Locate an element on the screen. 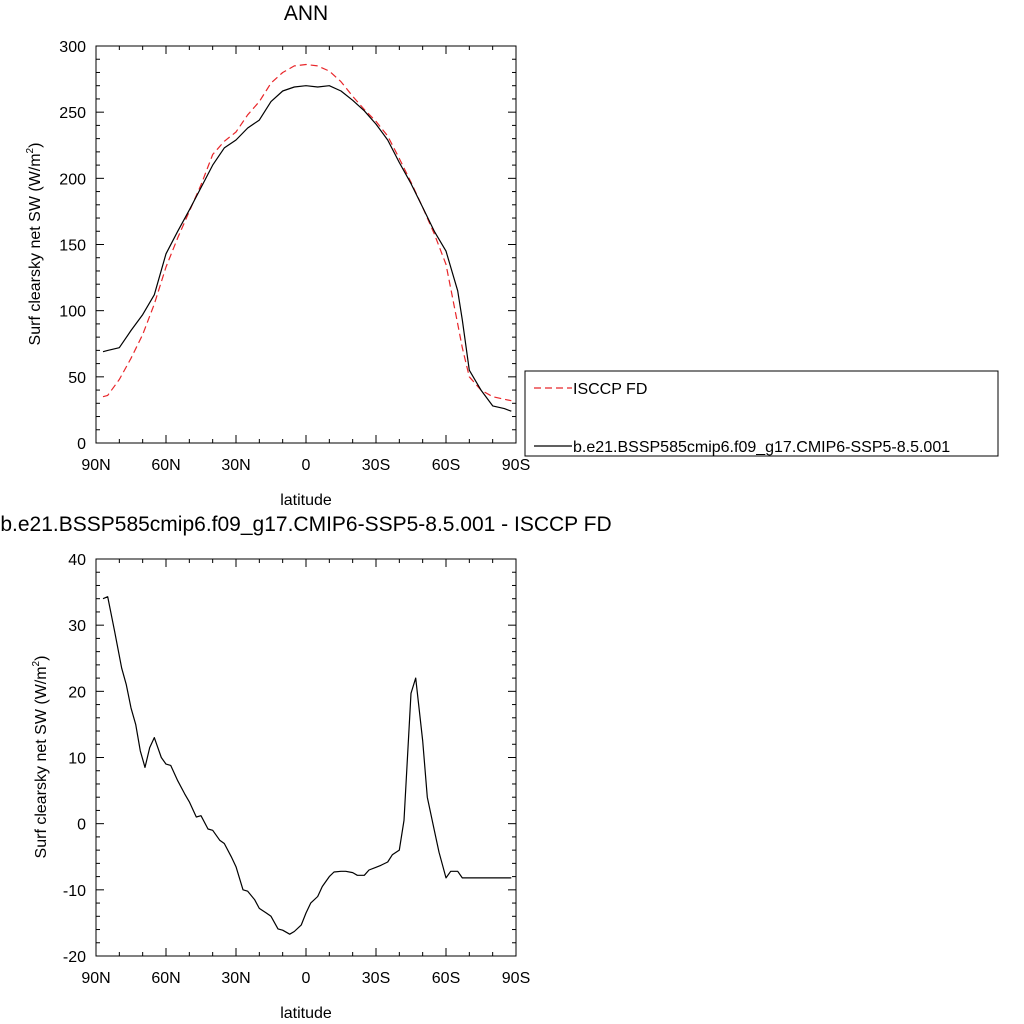  y-tick-label: 10 is located at coordinates (77, 759).